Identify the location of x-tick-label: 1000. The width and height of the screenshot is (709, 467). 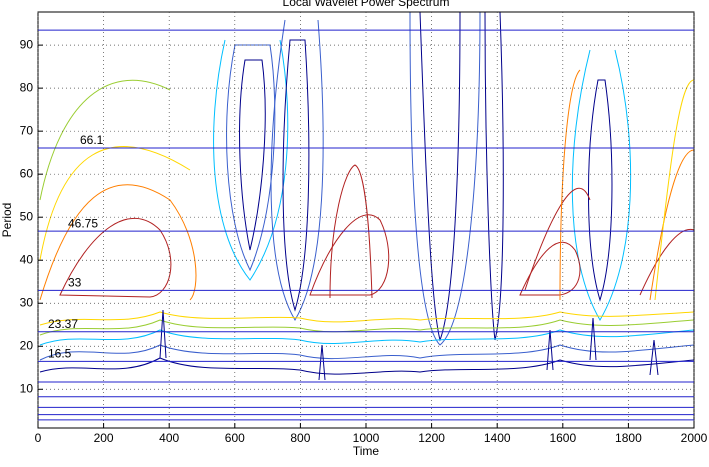
(366, 438).